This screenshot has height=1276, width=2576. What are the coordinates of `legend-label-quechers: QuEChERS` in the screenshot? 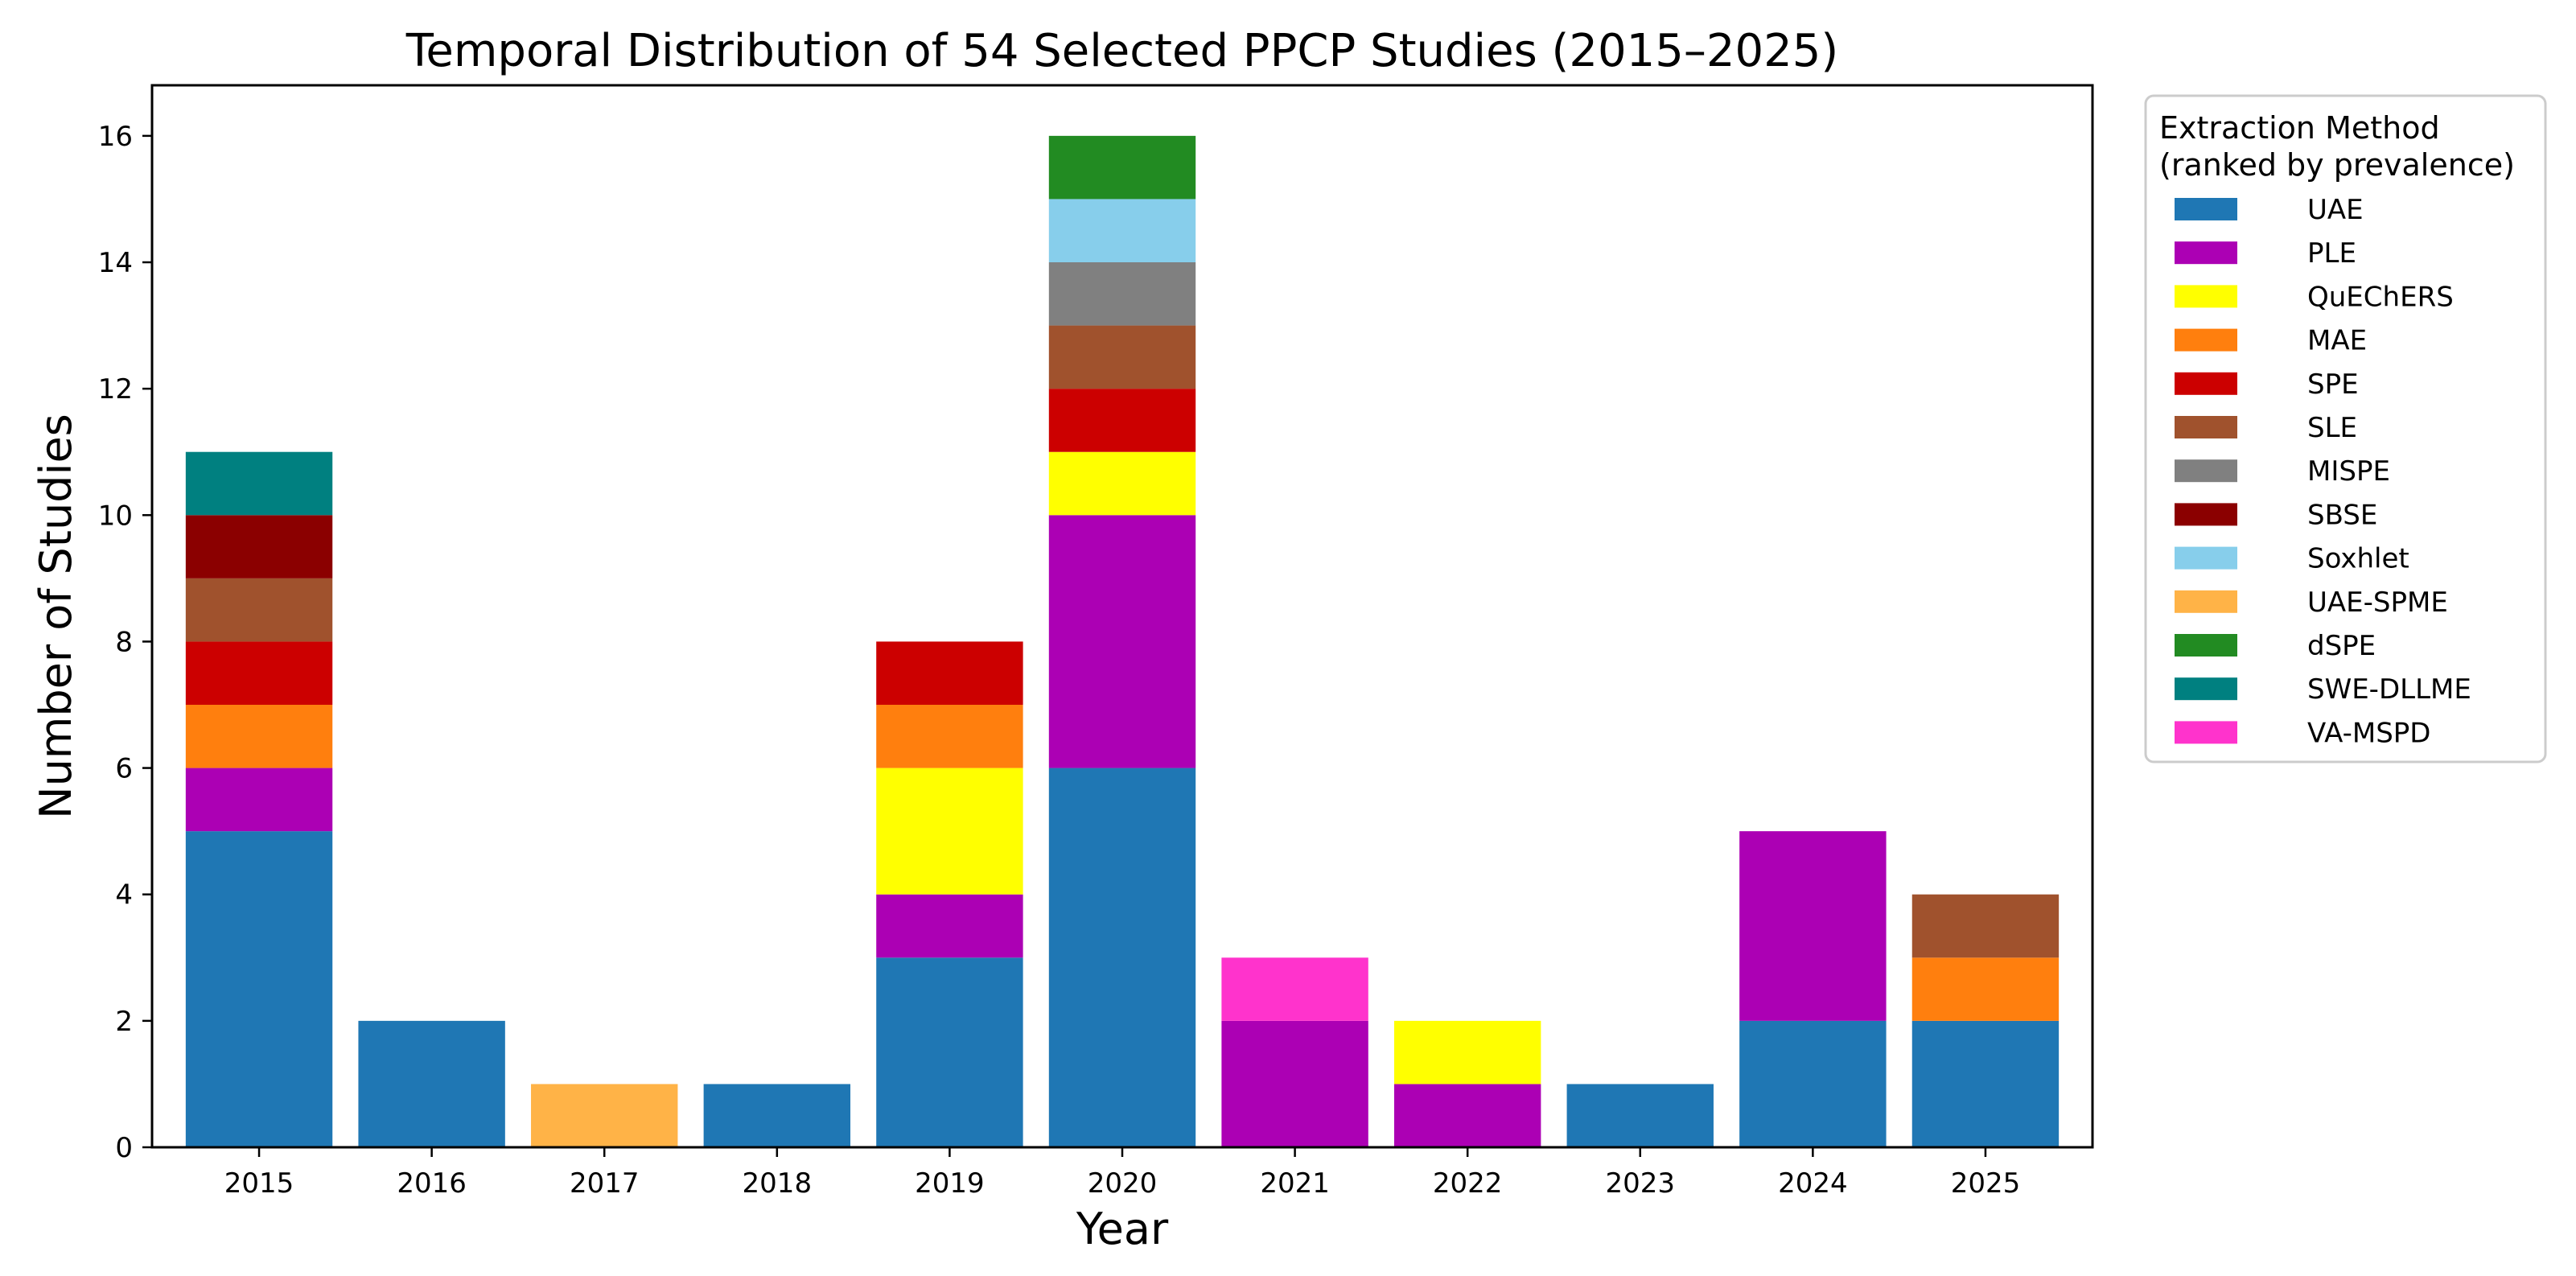 It's located at (2380, 297).